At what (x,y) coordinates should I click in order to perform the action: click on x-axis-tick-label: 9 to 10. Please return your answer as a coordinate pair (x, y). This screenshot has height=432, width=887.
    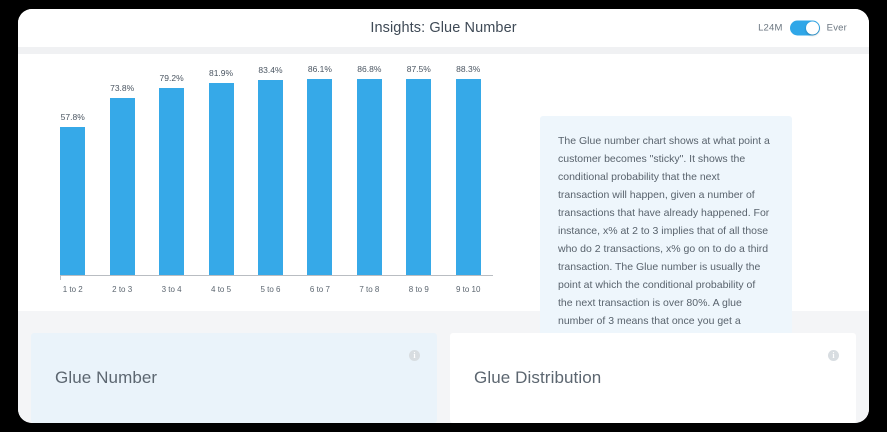
    Looking at the image, I should click on (468, 289).